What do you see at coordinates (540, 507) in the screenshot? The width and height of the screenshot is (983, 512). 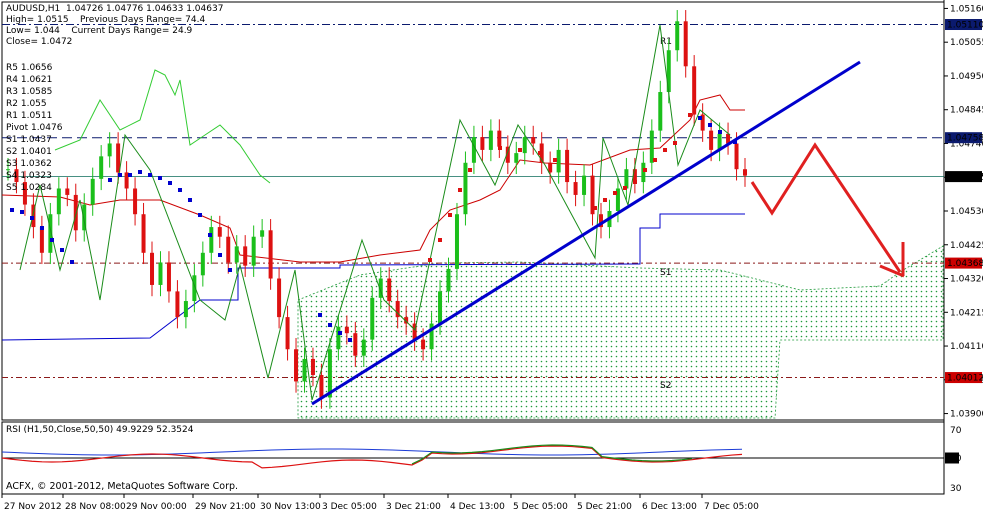 I see `time-tick-label: 5 Dec 05:00` at bounding box center [540, 507].